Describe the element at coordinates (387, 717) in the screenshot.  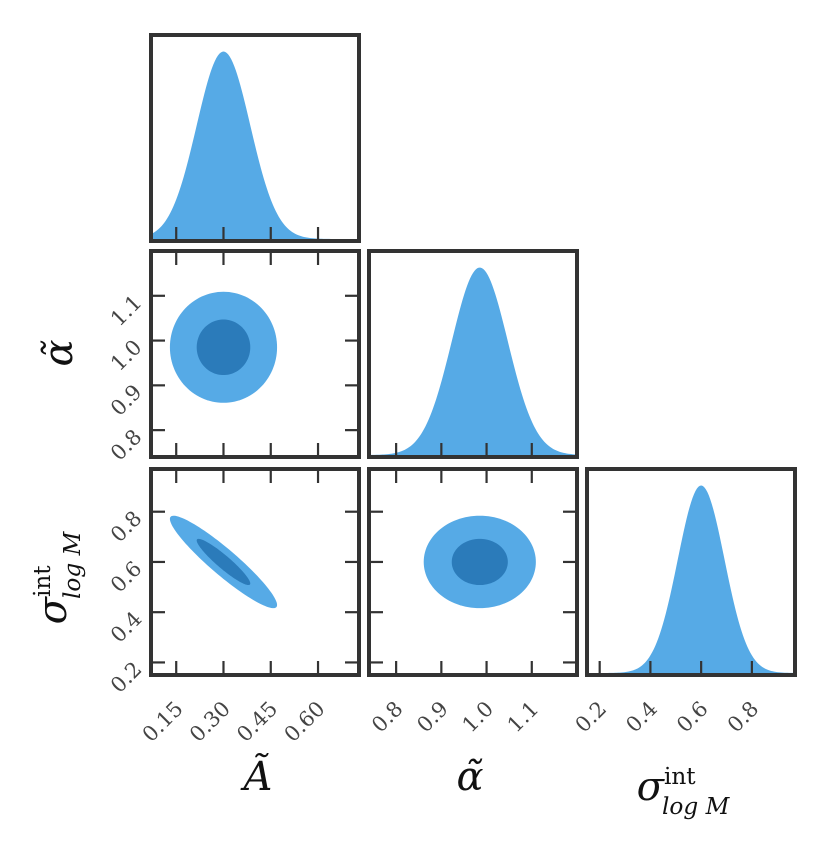
I see `x-tick-label-alpha: 0.8` at that location.